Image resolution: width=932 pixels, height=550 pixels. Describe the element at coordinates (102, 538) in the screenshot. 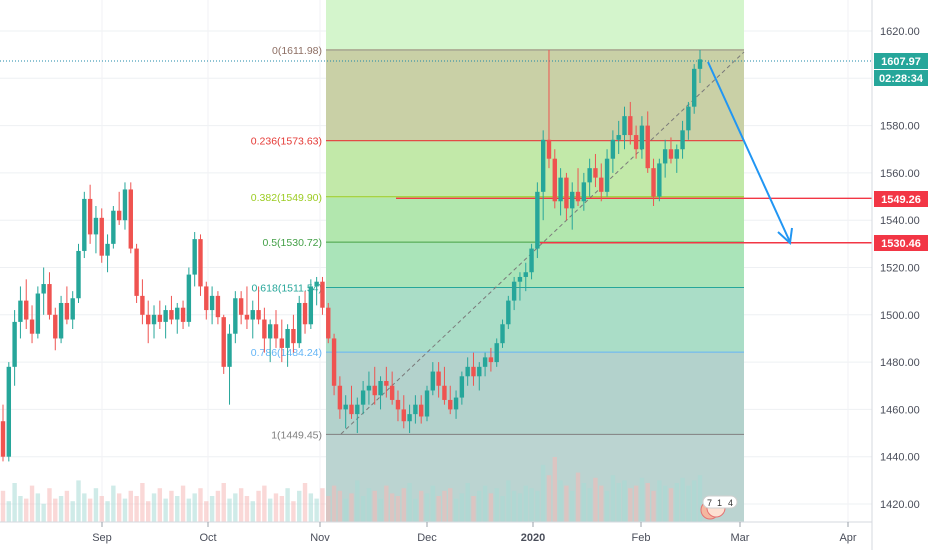

I see `x-tick-label: Sep` at that location.